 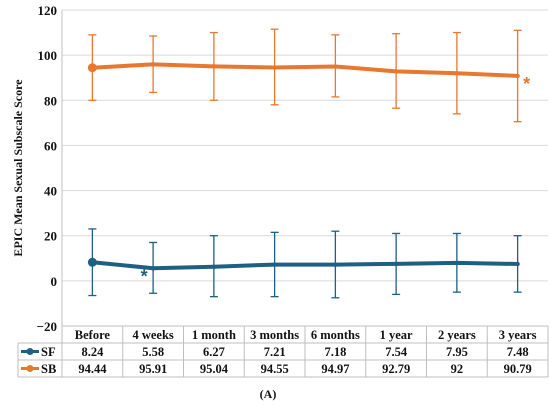 I want to click on table-value: 92, so click(x=457, y=369).